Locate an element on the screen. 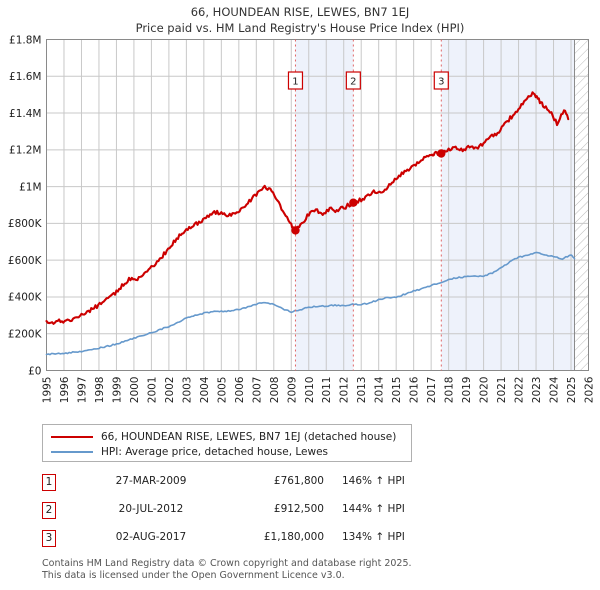  x-axis-tick-label: 2018 is located at coordinates (450, 390).